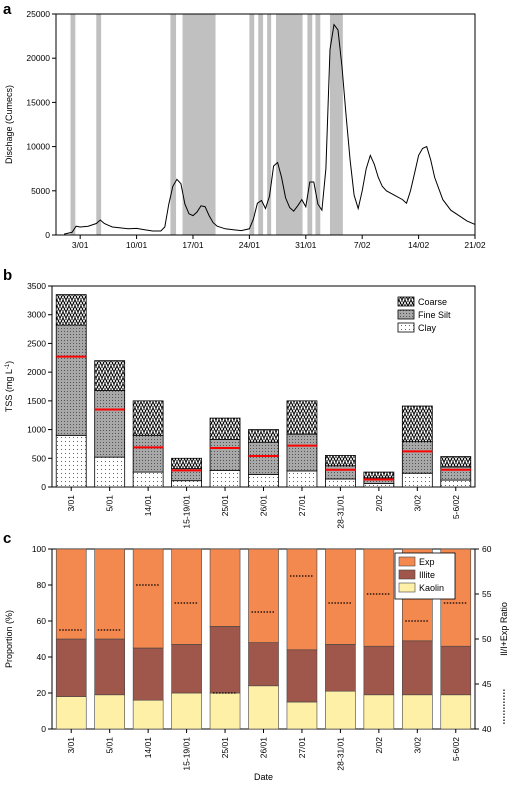 Image resolution: width=520 pixels, height=785 pixels. What do you see at coordinates (417, 745) in the screenshot?
I see `x-tick-label-c-9: 3/02` at bounding box center [417, 745].